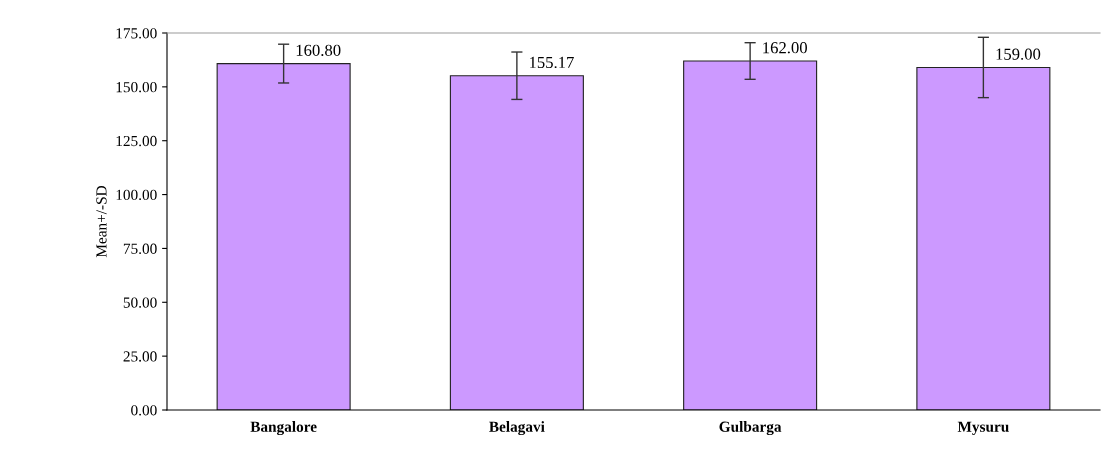  What do you see at coordinates (136, 33) in the screenshot?
I see `y-tick-label: 175.00` at bounding box center [136, 33].